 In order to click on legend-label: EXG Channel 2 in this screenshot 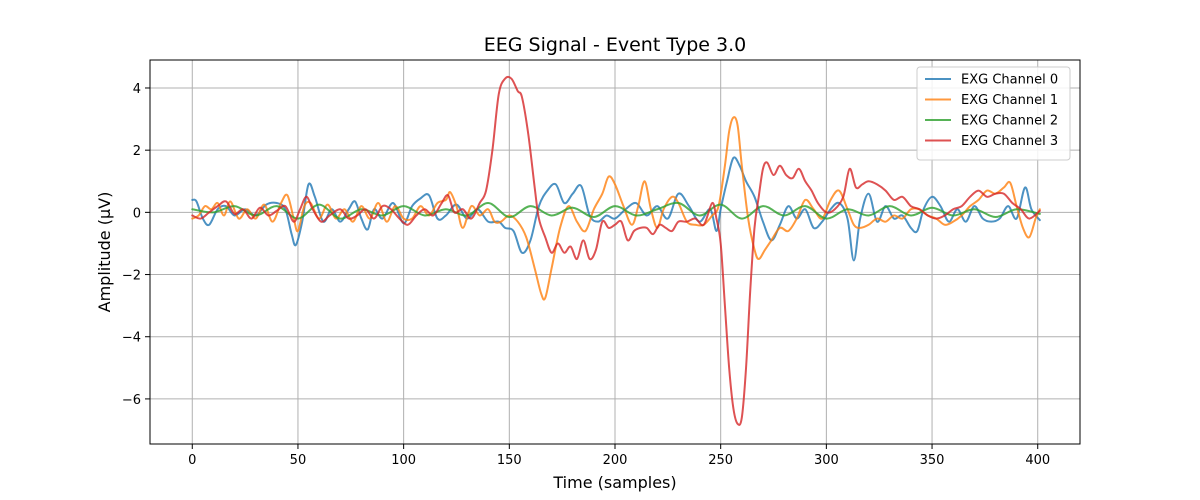, I will do `click(1009, 121)`.